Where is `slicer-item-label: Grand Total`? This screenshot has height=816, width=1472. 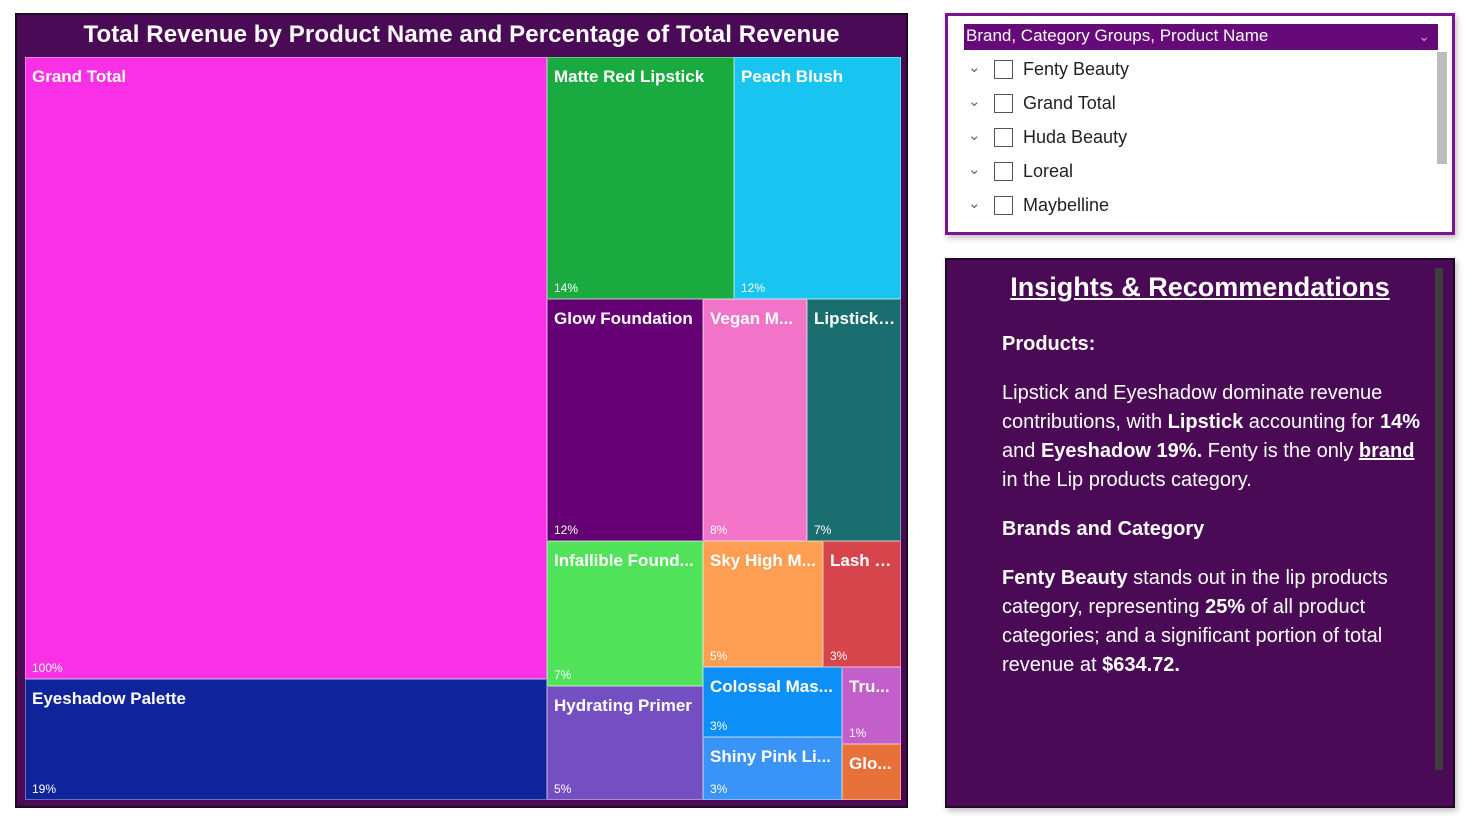
slicer-item-label: Grand Total is located at coordinates (1069, 103).